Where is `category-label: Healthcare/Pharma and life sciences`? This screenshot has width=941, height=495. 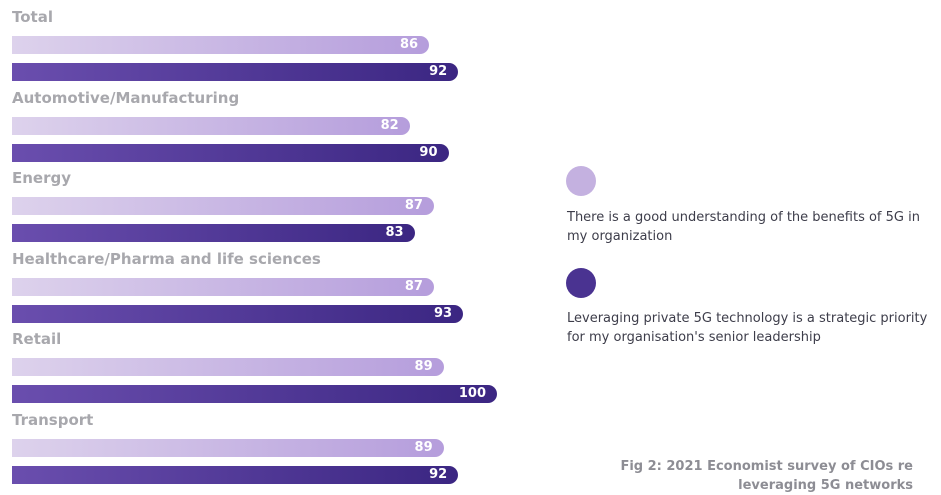
category-label: Healthcare/Pharma and life sciences is located at coordinates (166, 258).